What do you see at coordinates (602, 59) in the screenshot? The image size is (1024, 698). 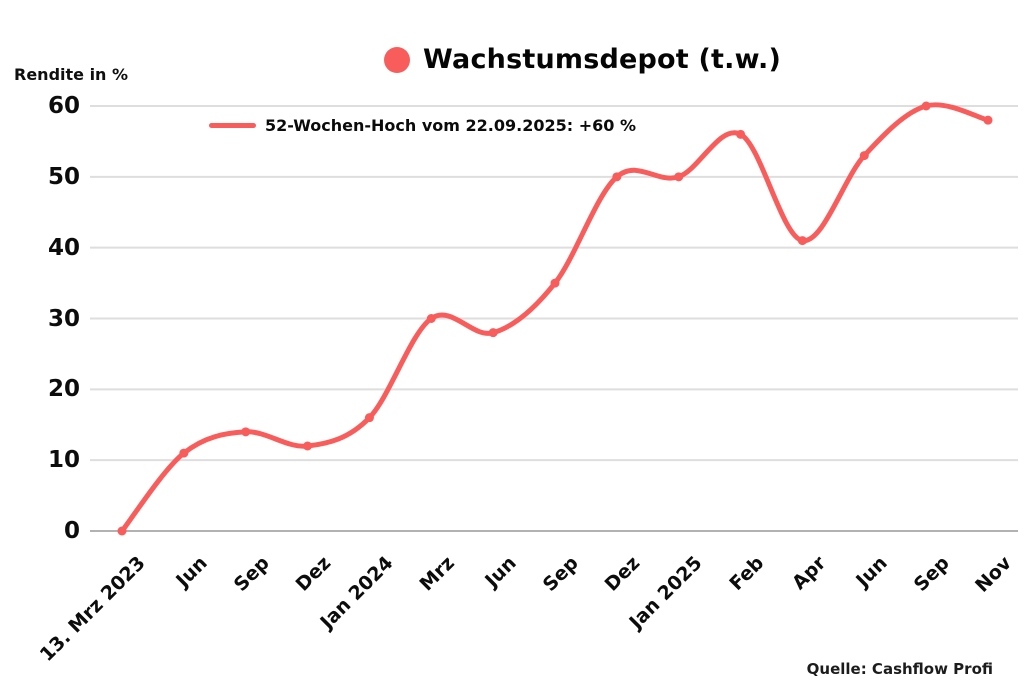 I see `chart-title: Wachstumsdepot (t.w.)` at bounding box center [602, 59].